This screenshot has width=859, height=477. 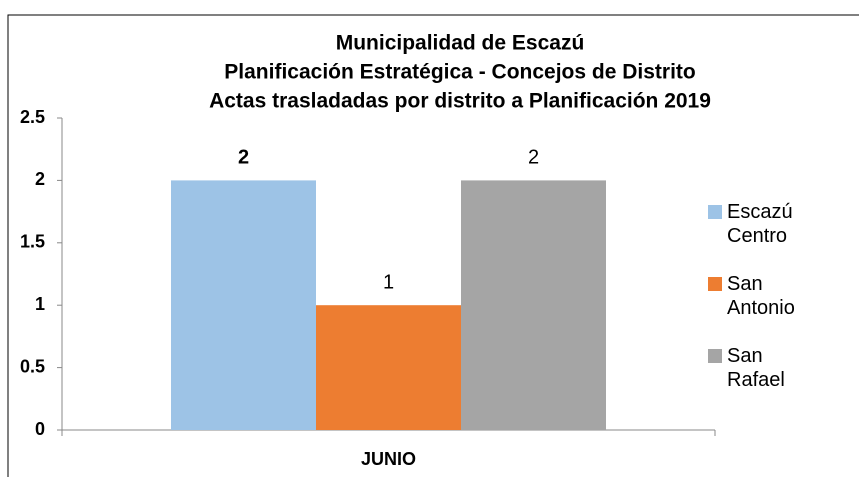 What do you see at coordinates (388, 282) in the screenshot?
I see `data-label: 1` at bounding box center [388, 282].